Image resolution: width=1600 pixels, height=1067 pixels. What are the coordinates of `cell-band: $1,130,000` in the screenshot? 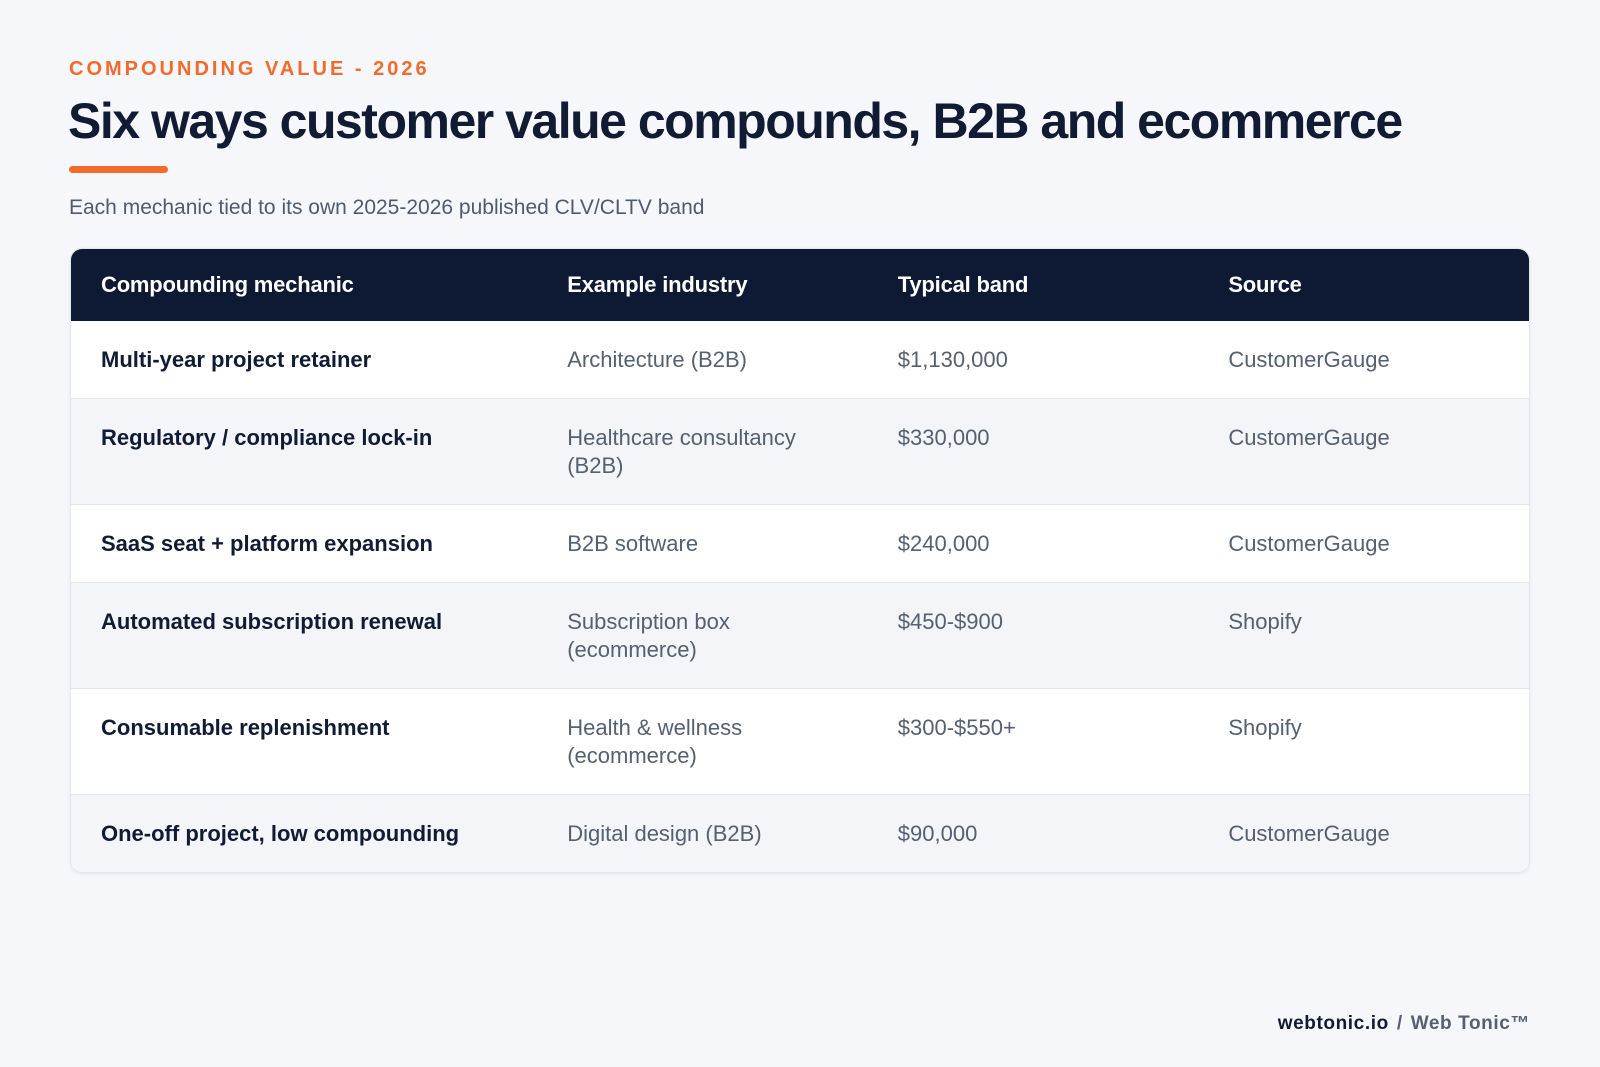 It's located at (952, 359).